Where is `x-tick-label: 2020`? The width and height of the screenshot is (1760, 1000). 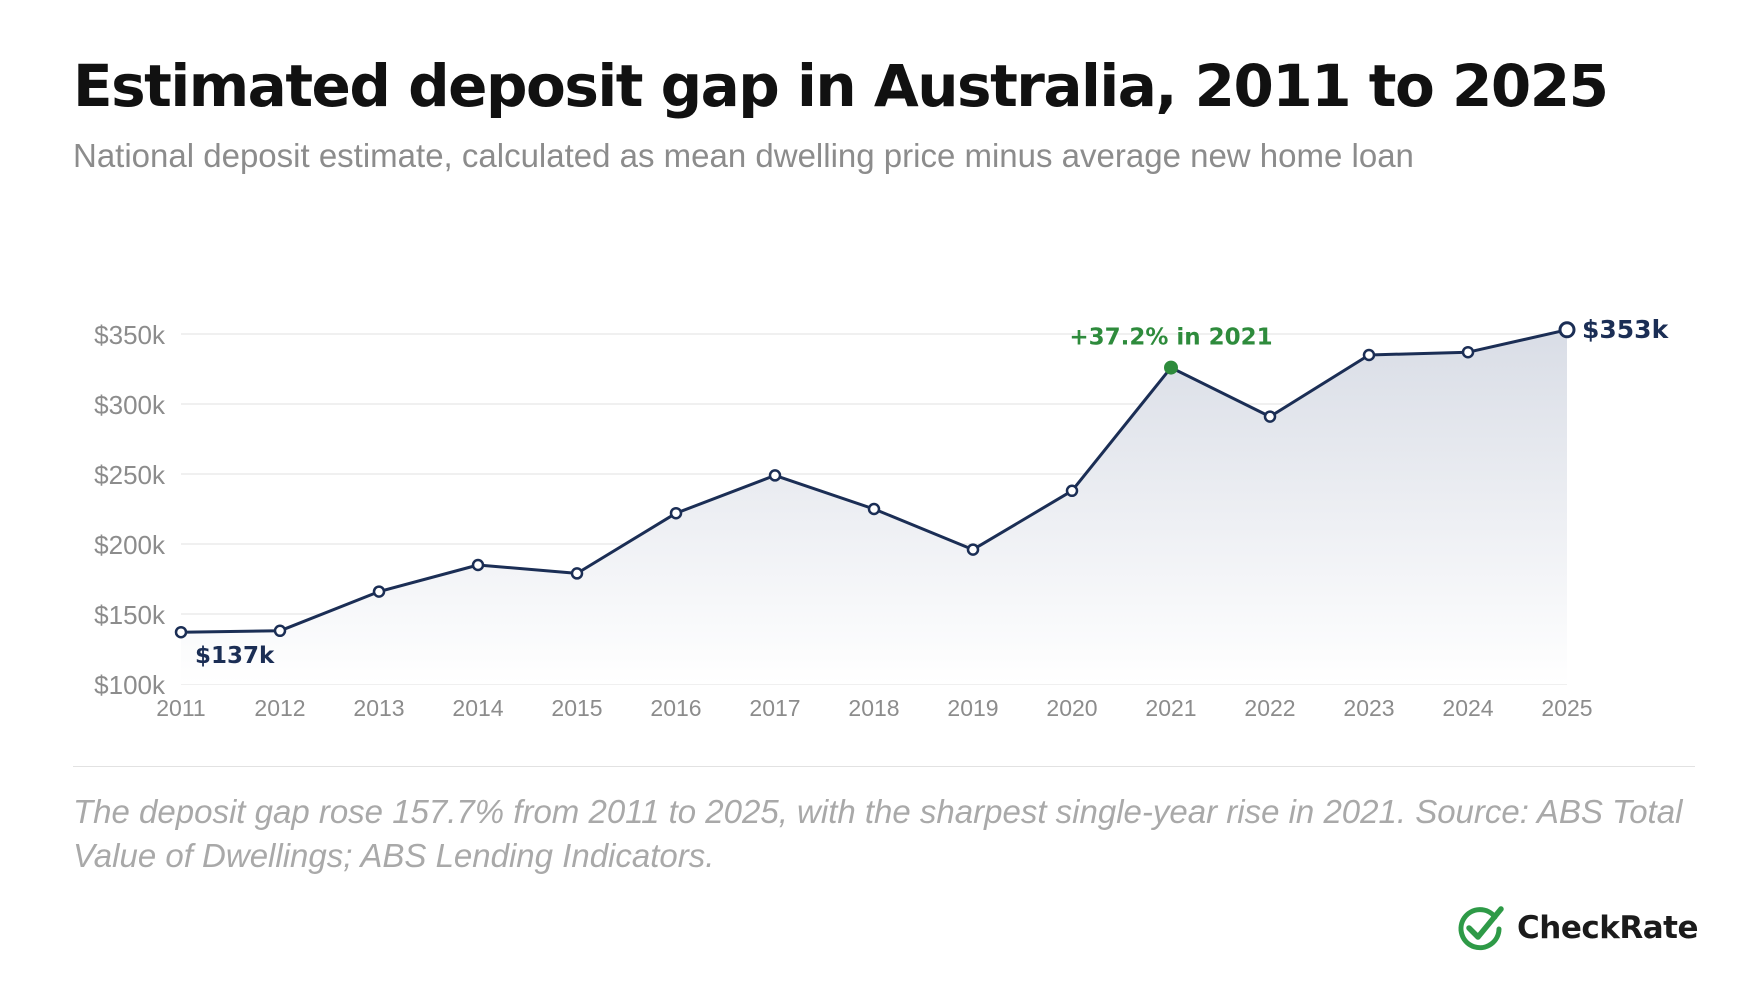 x-tick-label: 2020 is located at coordinates (1071, 708).